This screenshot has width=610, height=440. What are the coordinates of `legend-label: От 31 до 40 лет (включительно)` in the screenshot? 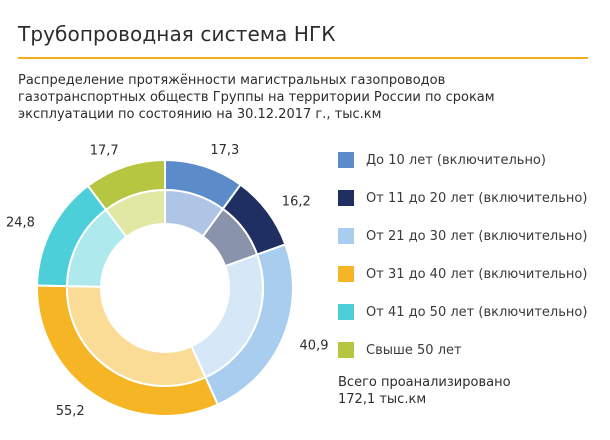 It's located at (477, 274).